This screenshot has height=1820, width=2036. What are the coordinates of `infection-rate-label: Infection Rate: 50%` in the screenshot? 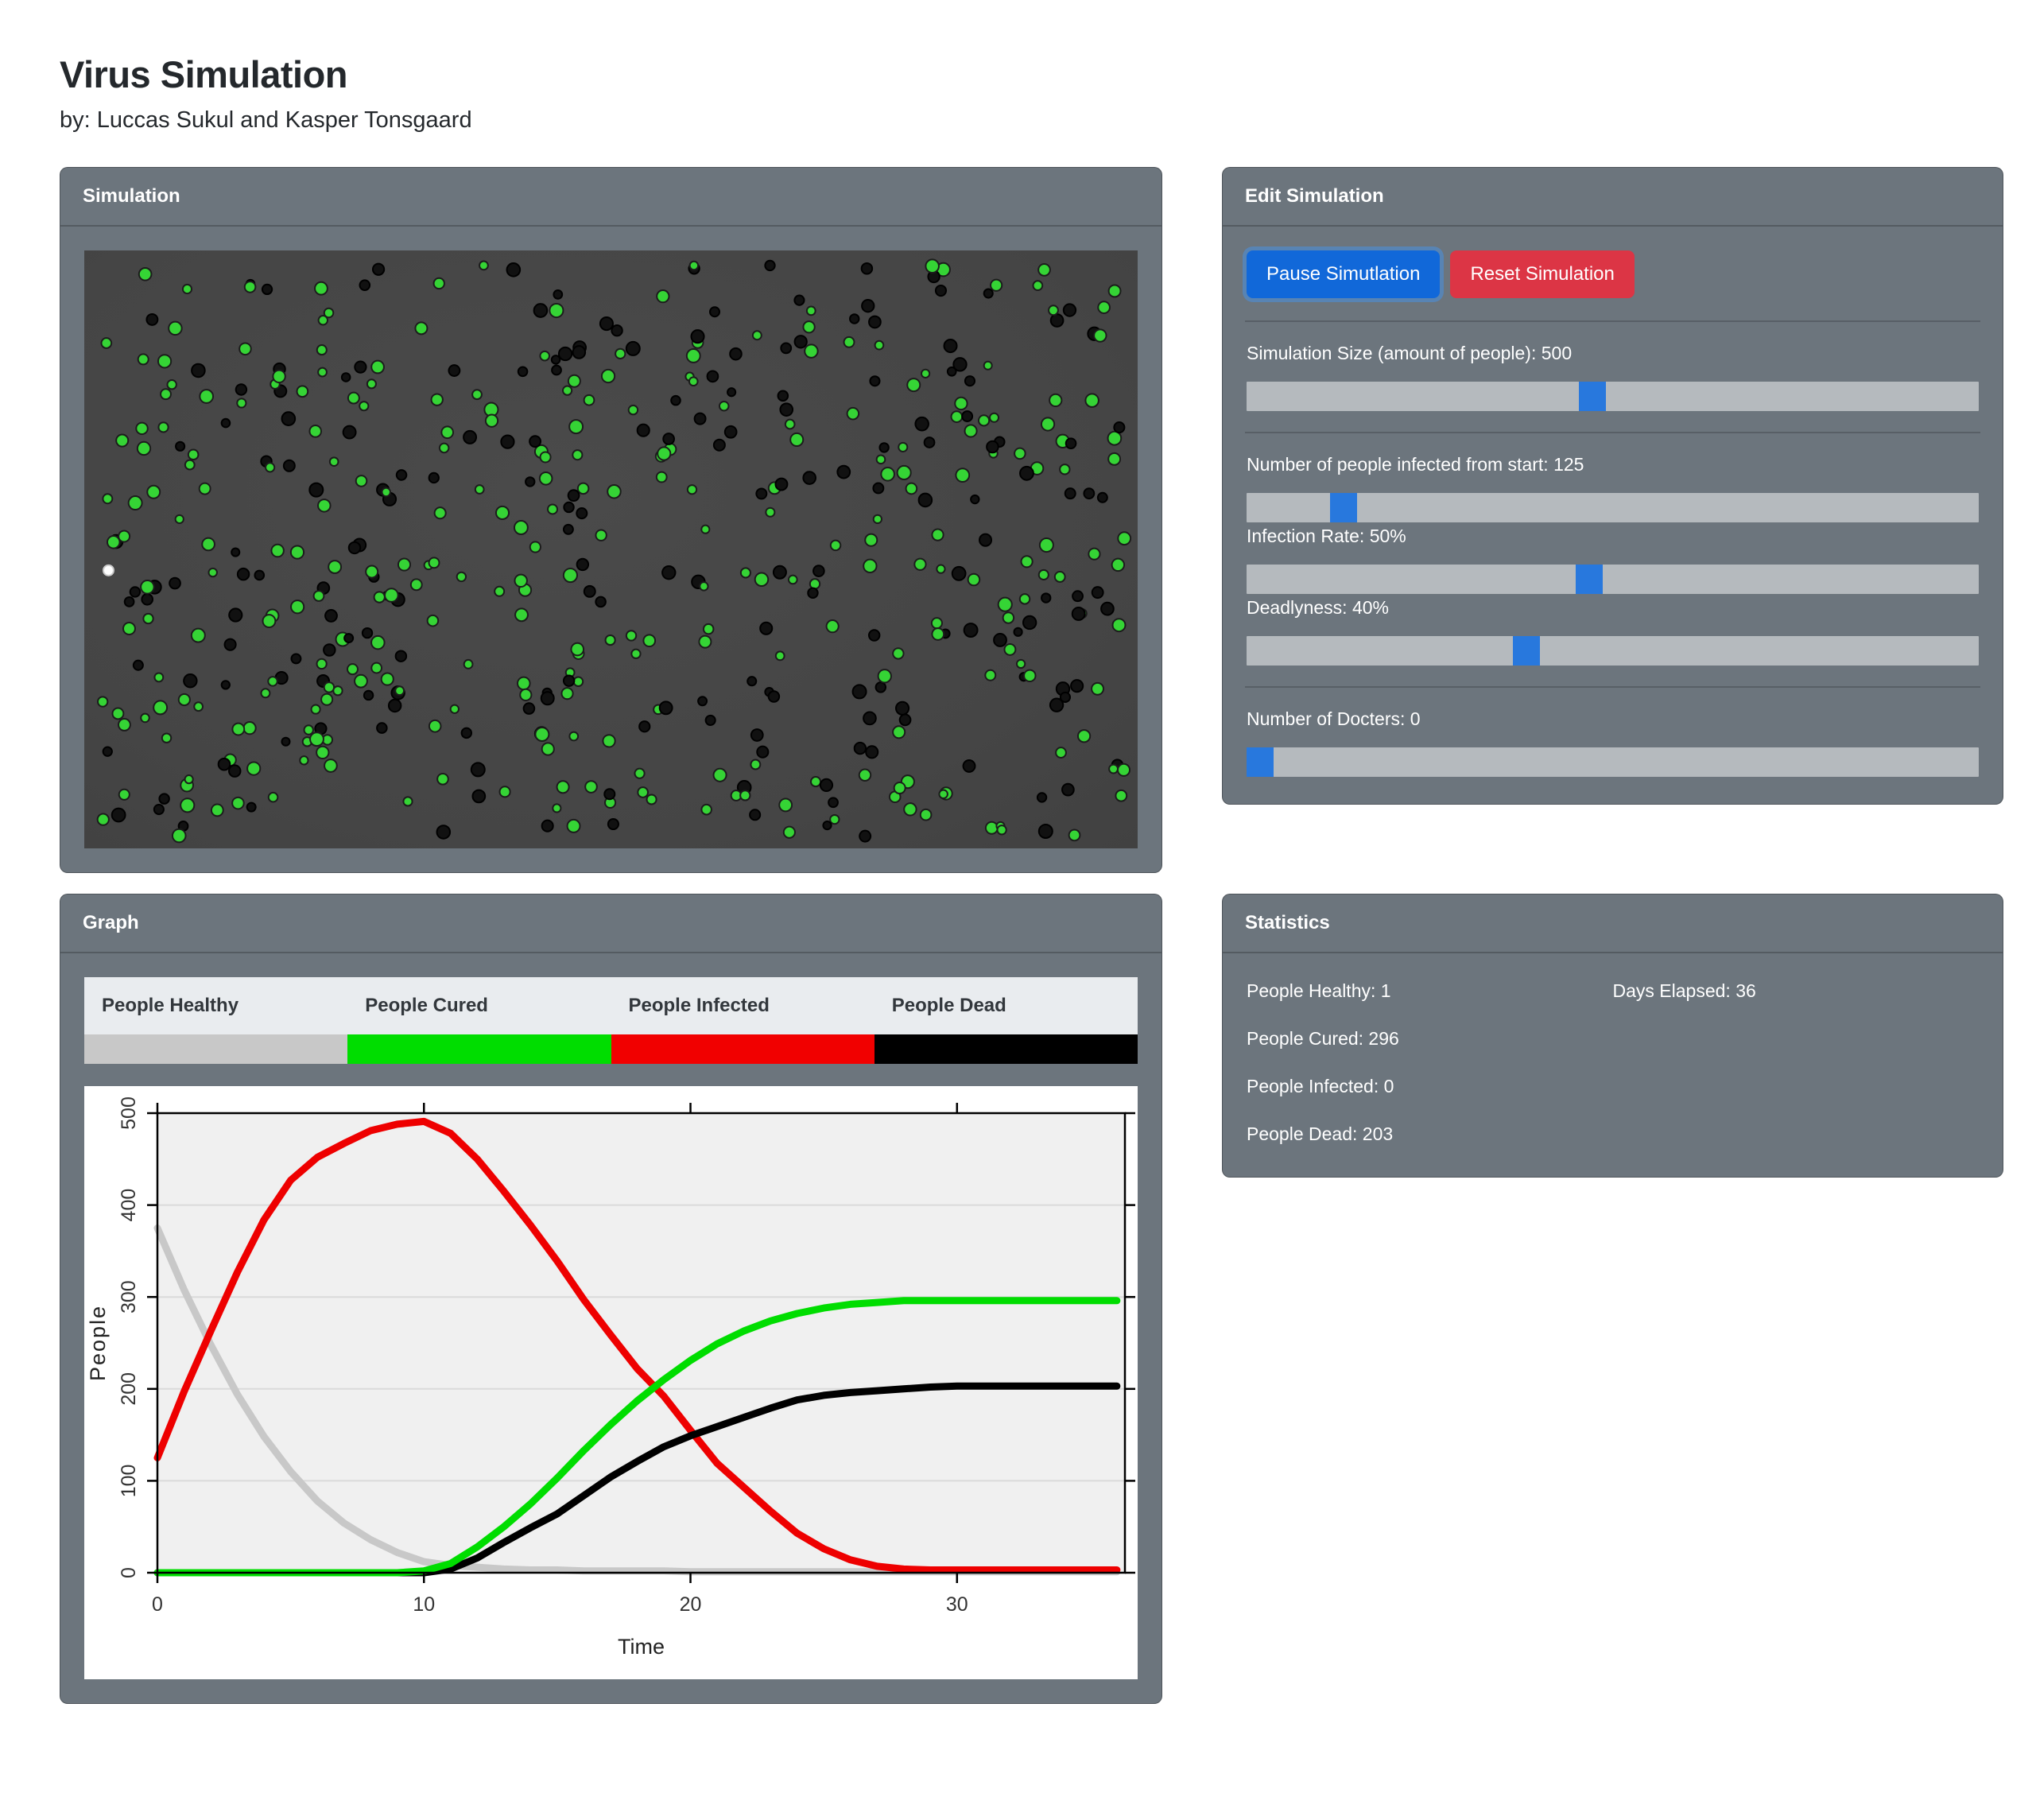 It's located at (1326, 536).